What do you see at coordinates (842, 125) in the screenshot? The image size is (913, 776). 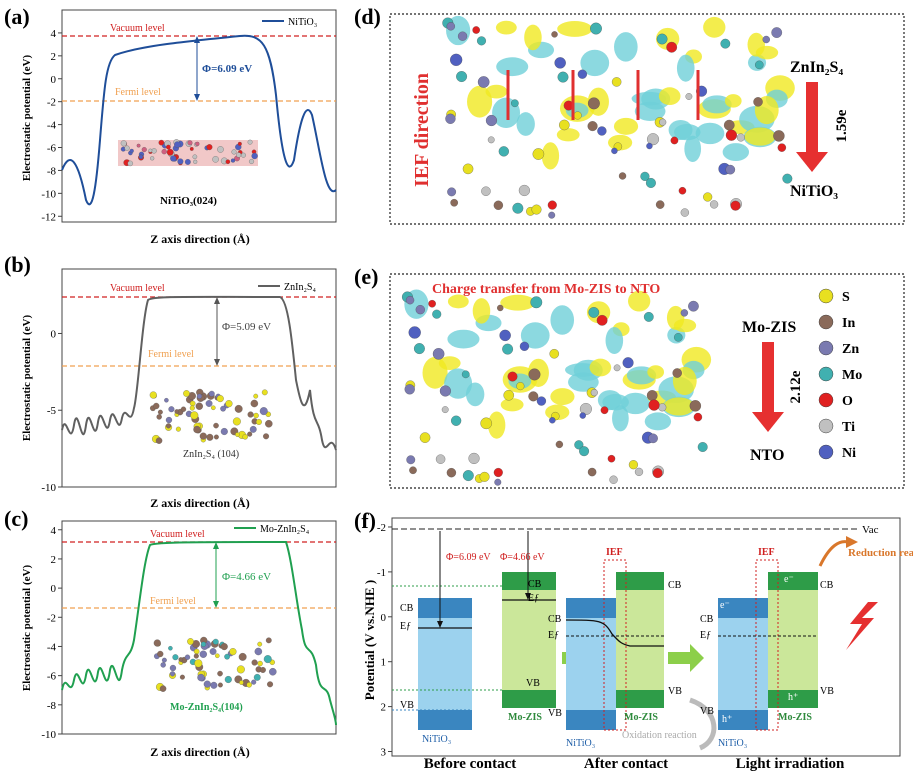 I see `panel-d-charge-label: 1.59e` at bounding box center [842, 125].